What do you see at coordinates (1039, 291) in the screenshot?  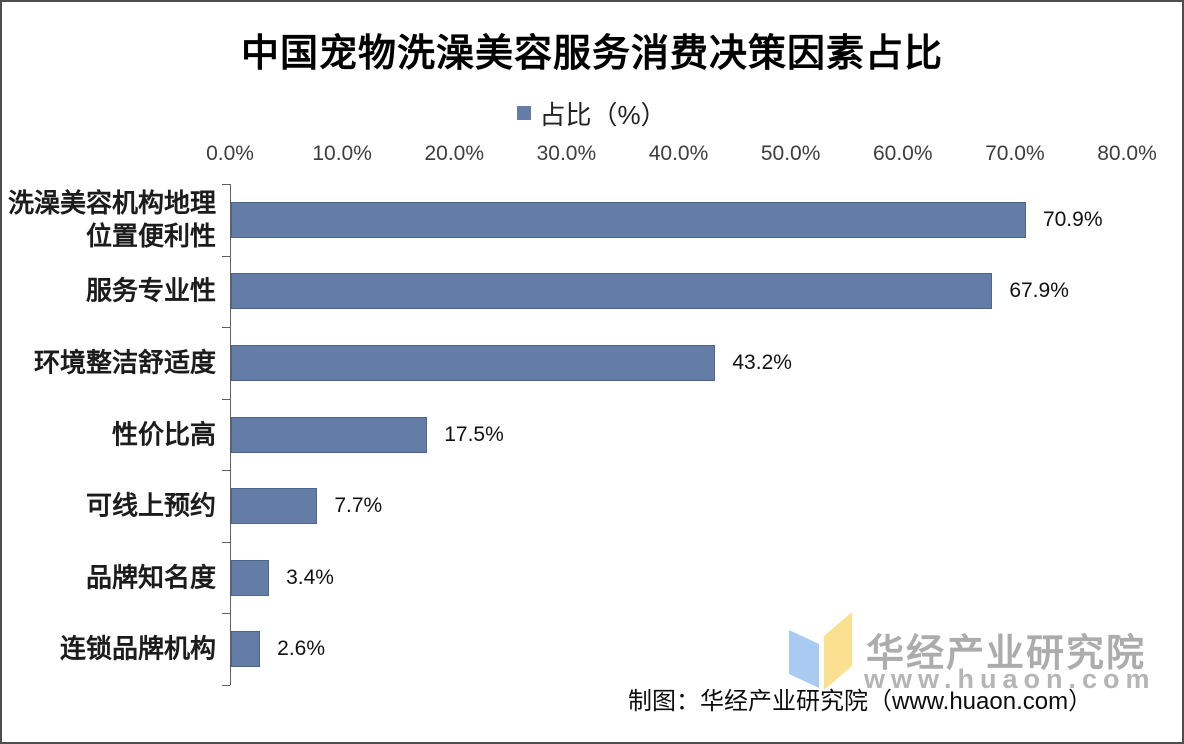 I see `value-label: 67.9%` at bounding box center [1039, 291].